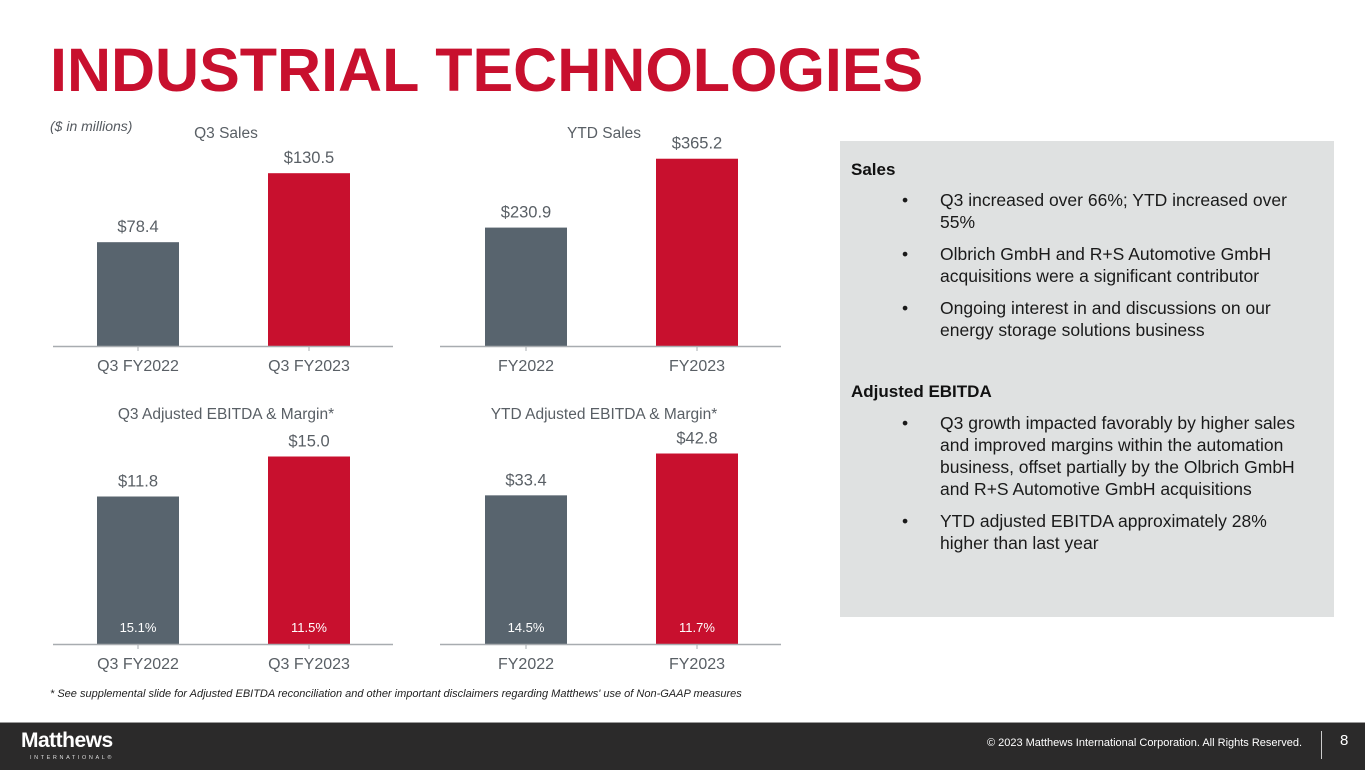 Image resolution: width=1365 pixels, height=770 pixels. Describe the element at coordinates (226, 414) in the screenshot. I see `chart-title: Q3 Adjusted EBITDA & Margin*` at that location.